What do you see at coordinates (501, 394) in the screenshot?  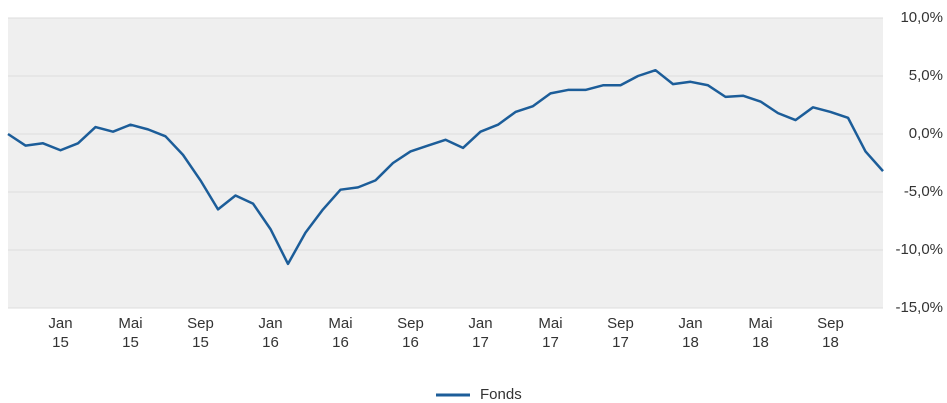 I see `legend-label: Fonds` at bounding box center [501, 394].